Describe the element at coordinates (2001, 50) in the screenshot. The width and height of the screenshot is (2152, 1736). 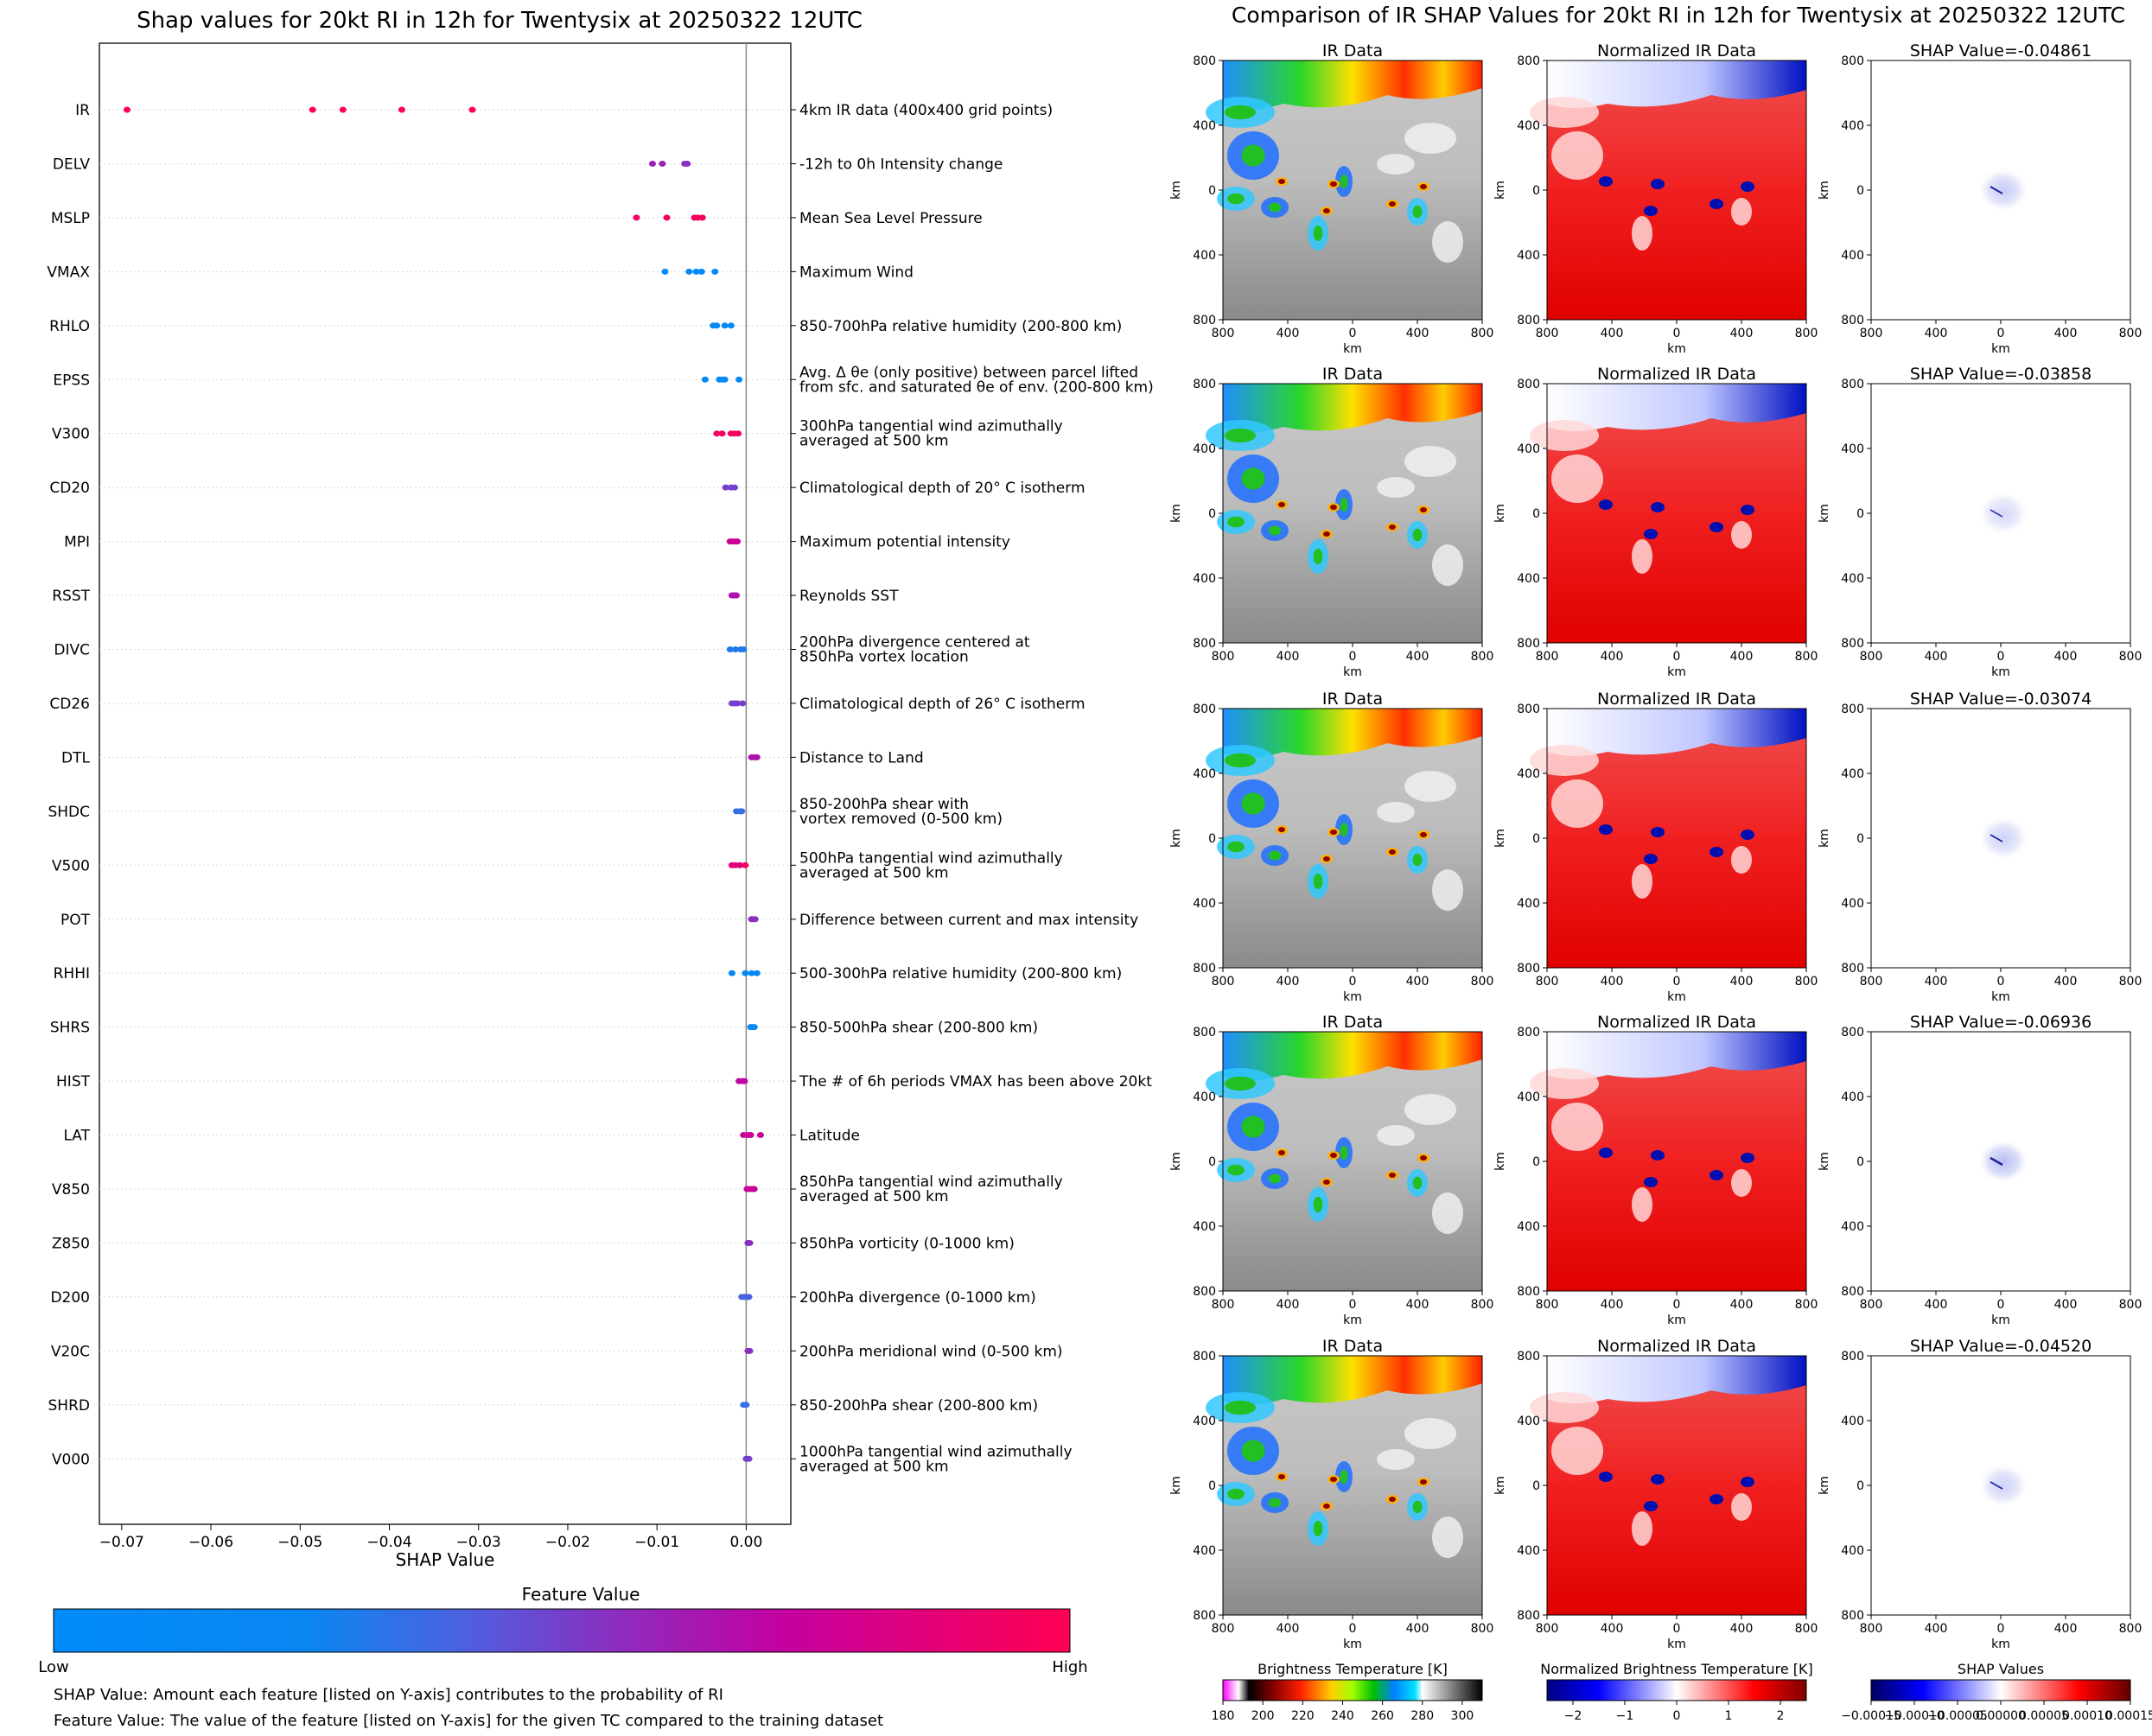
I see `panel-title-shap: SHAP Value=-0.04861` at that location.